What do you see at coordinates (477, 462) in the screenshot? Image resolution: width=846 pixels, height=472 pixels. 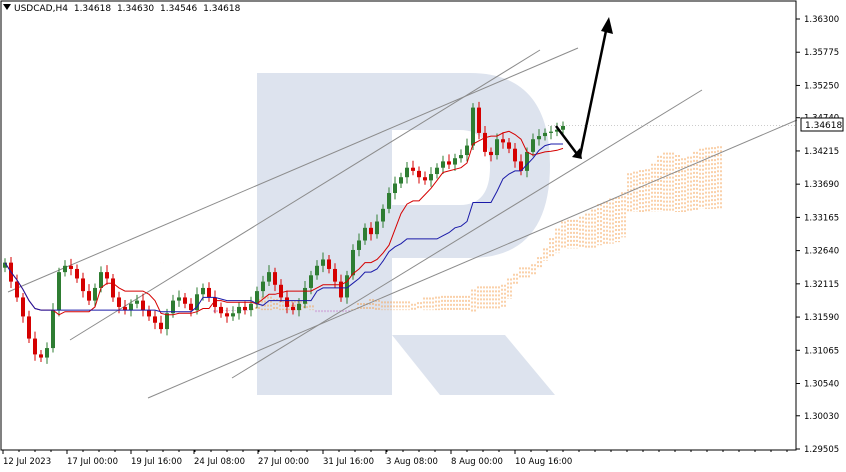 I see `x-tick-label: 8 Aug 00:00` at bounding box center [477, 462].